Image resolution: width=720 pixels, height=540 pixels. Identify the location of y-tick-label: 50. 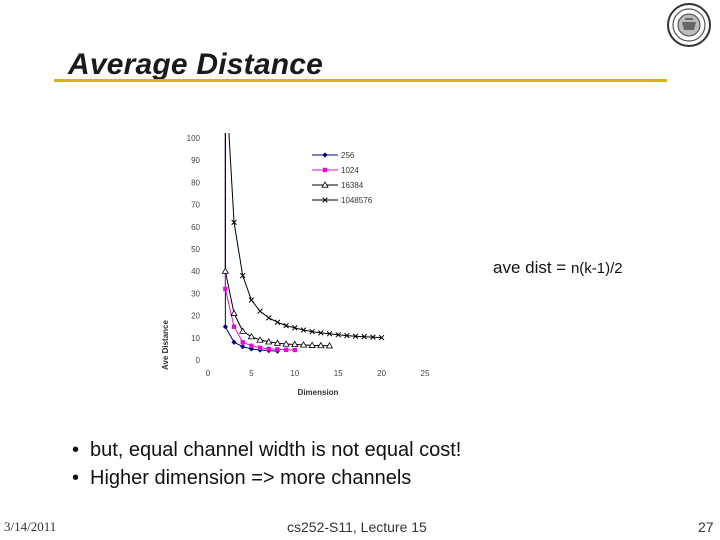
(195, 249).